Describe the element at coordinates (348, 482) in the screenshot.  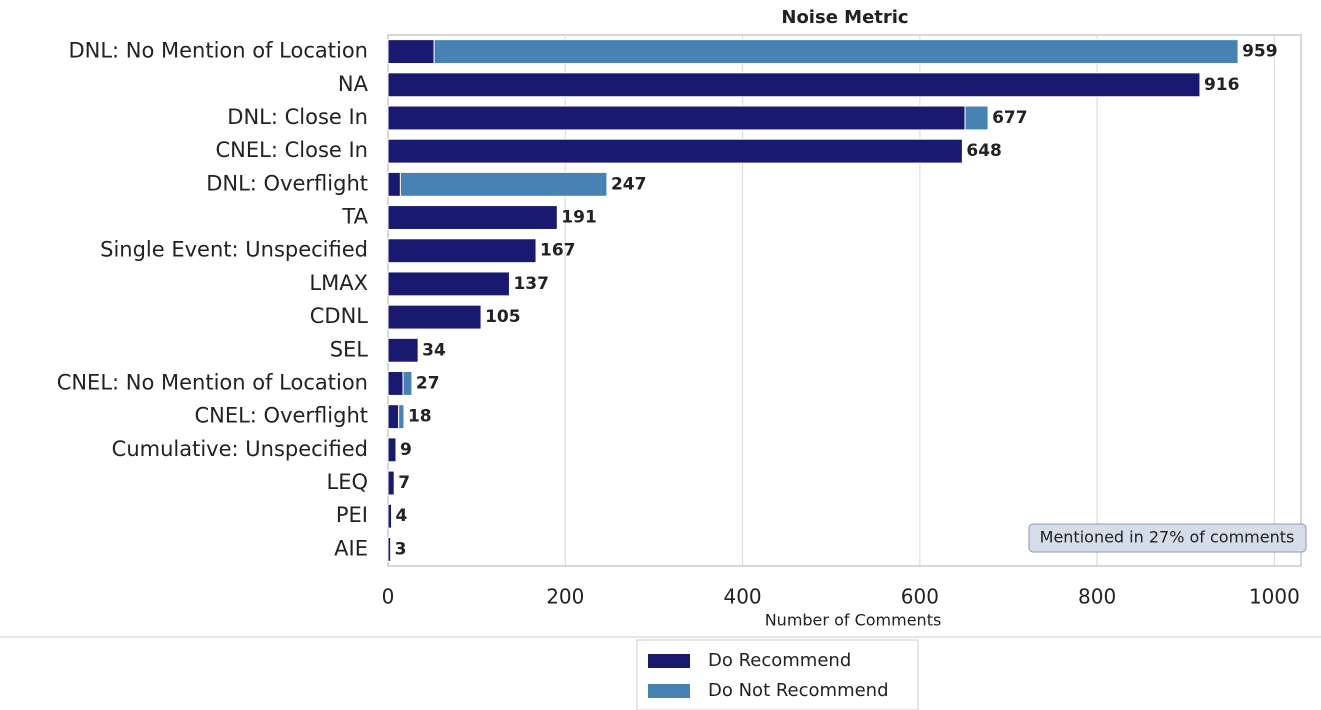
I see `y-tick-label: LEQ` at that location.